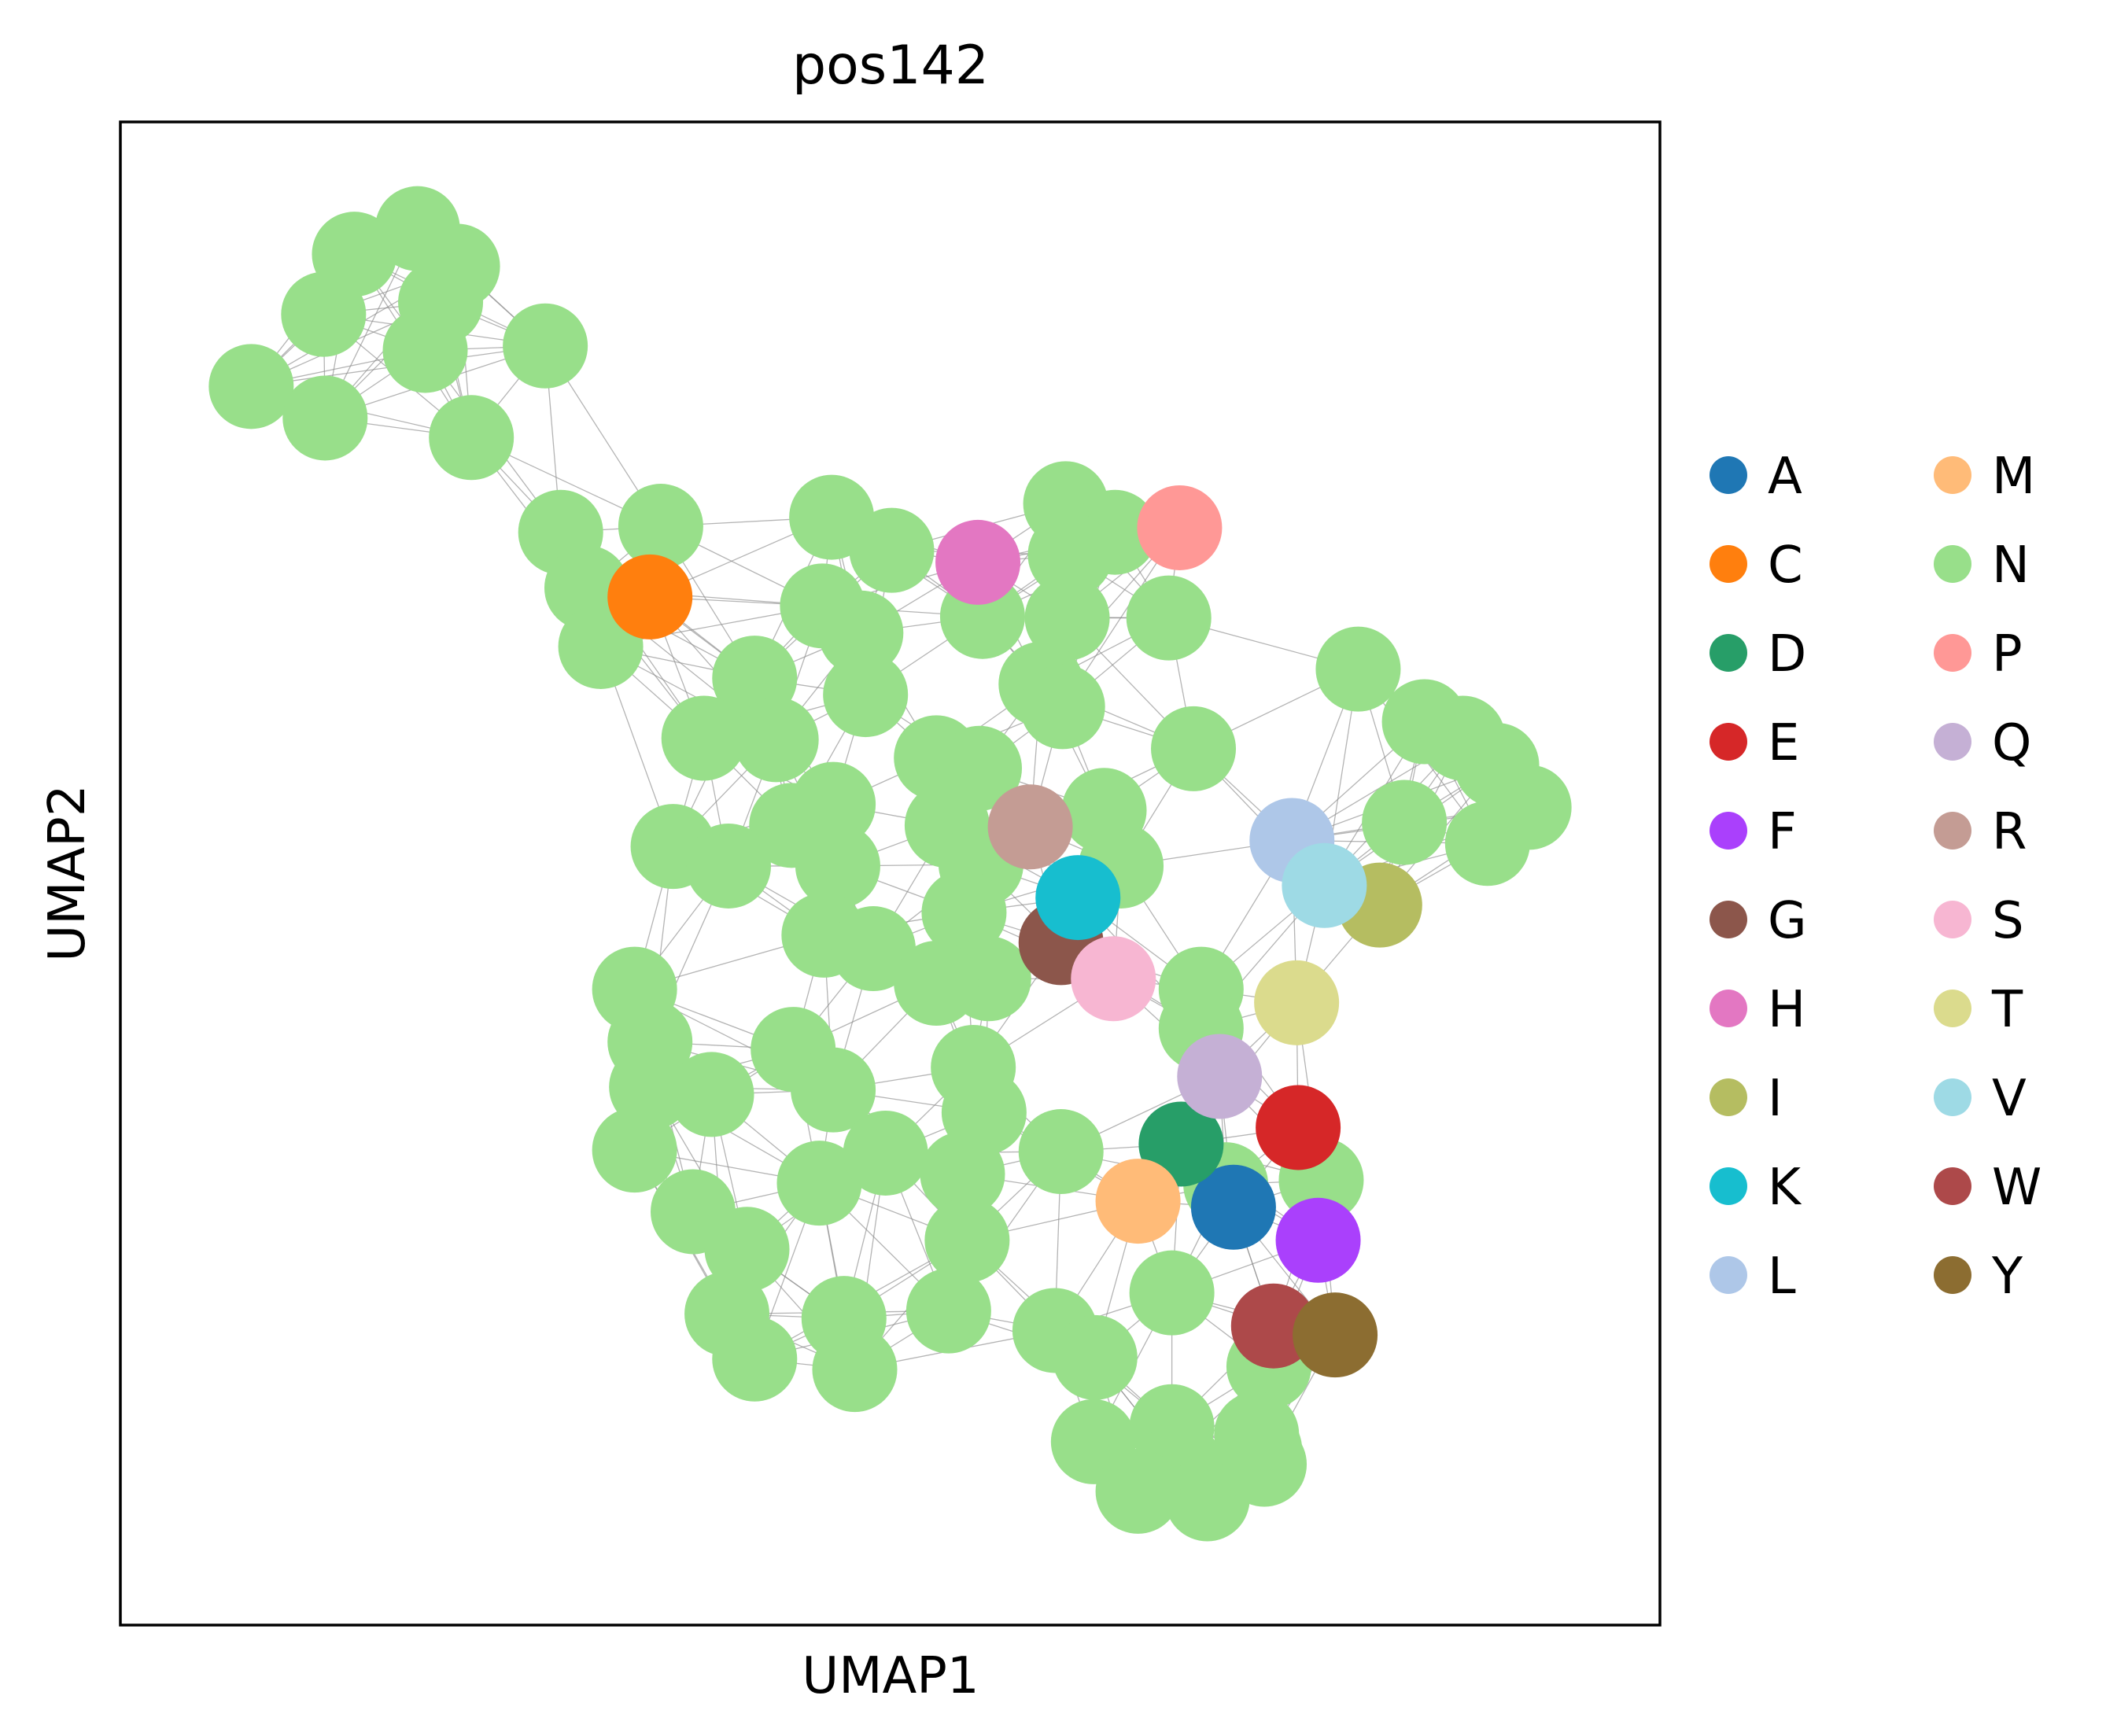 Image resolution: width=2106 pixels, height=1736 pixels. What do you see at coordinates (1985, 477) in the screenshot?
I see `legend-item-M: M` at bounding box center [1985, 477].